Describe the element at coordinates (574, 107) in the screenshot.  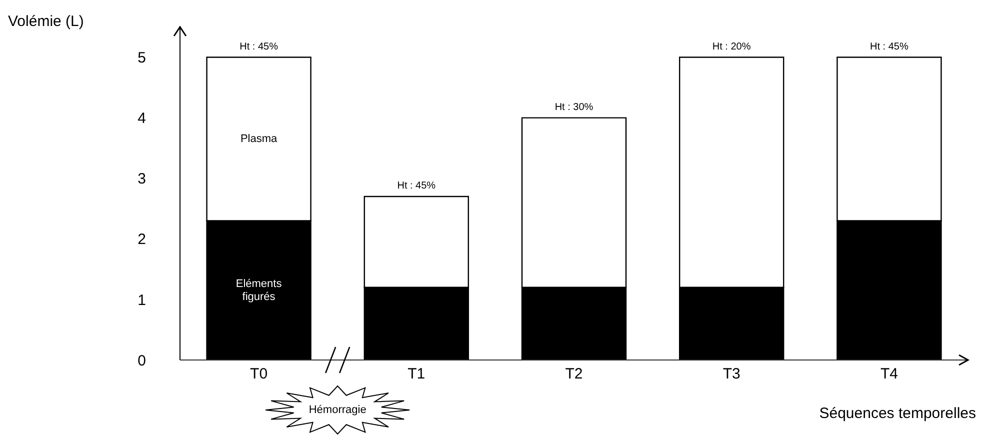
I see `annotation: Ht : 30%` at that location.